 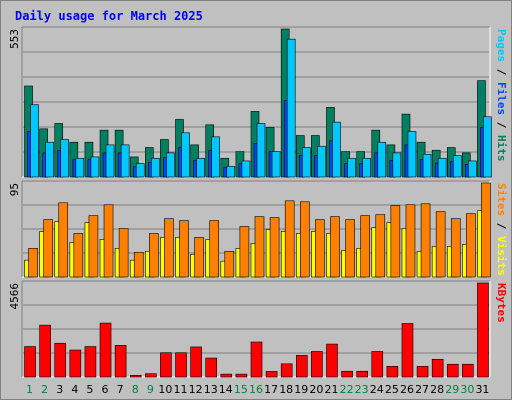 I want to click on x-tick-label-day-10: 10, so click(x=165, y=389).